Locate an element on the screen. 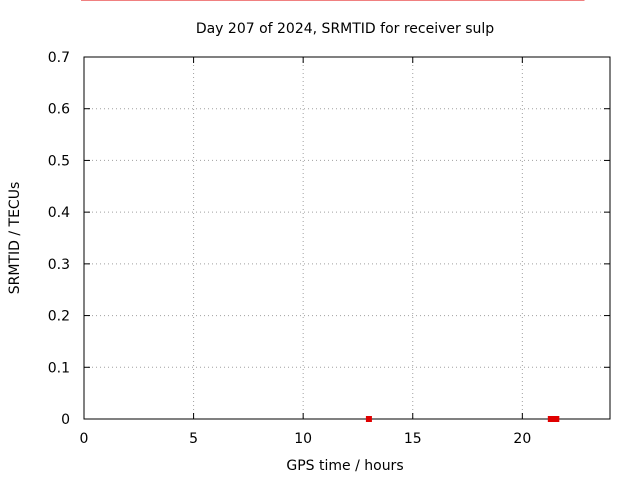 The height and width of the screenshot is (480, 640). y-axis-label: SRMTID / TECUs is located at coordinates (15, 238).